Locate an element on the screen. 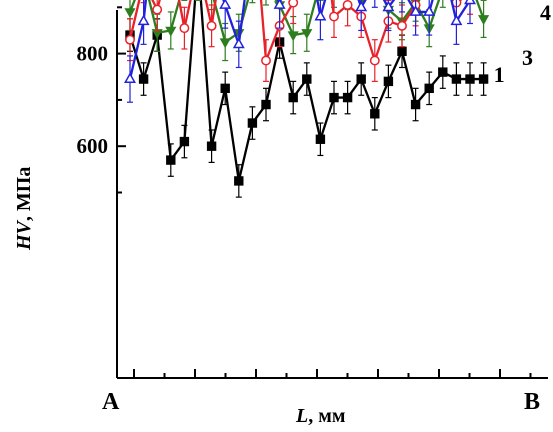 Image resolution: width=553 pixels, height=432 pixels. series-label-3: 3 is located at coordinates (527, 57).